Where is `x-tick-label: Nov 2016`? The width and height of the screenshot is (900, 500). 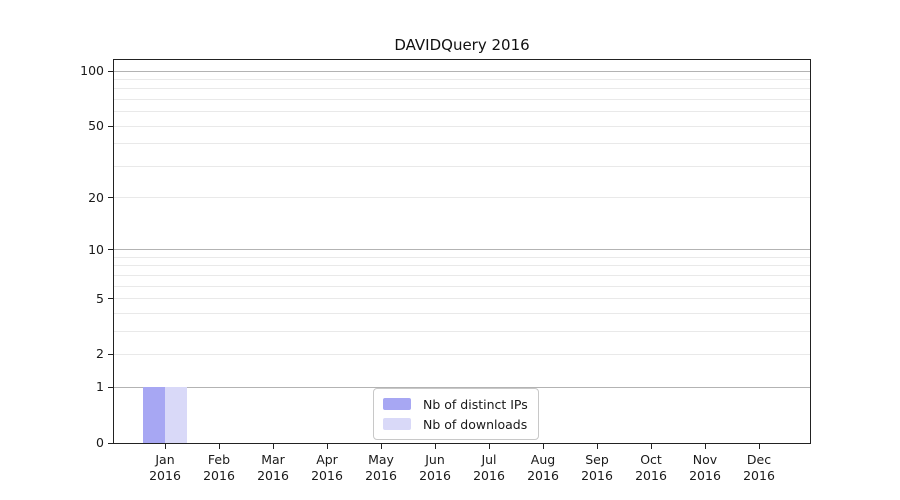
x-tick-label: Nov 2016 is located at coordinates (705, 467).